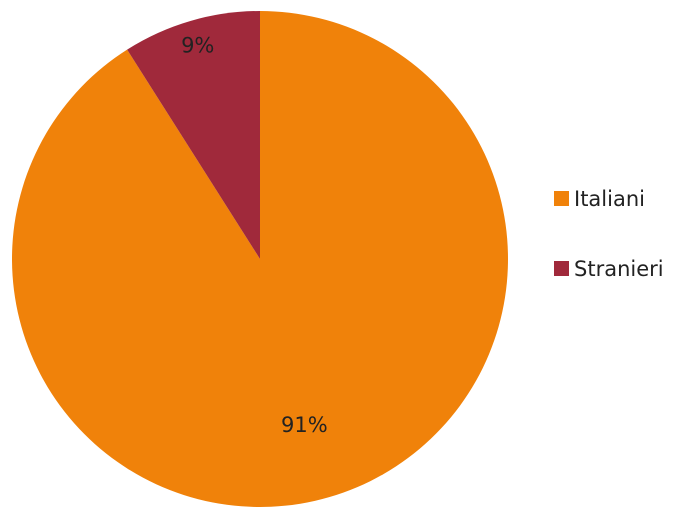 The height and width of the screenshot is (511, 695). Describe the element at coordinates (561, 198) in the screenshot. I see `legend-swatch-italiani` at that location.